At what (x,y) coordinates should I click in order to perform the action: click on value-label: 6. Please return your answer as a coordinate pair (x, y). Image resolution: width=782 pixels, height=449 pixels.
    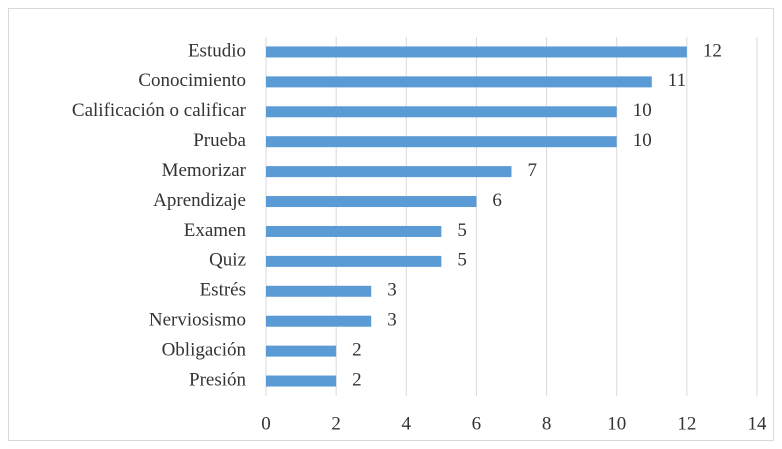
    Looking at the image, I should click on (497, 200).